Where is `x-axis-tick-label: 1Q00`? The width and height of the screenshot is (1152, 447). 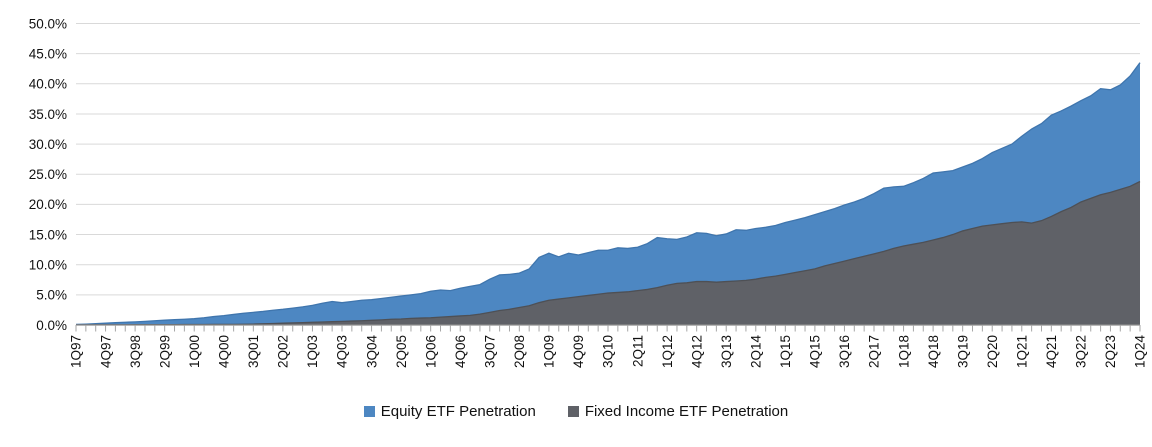 x-axis-tick-label: 1Q00 is located at coordinates (194, 351).